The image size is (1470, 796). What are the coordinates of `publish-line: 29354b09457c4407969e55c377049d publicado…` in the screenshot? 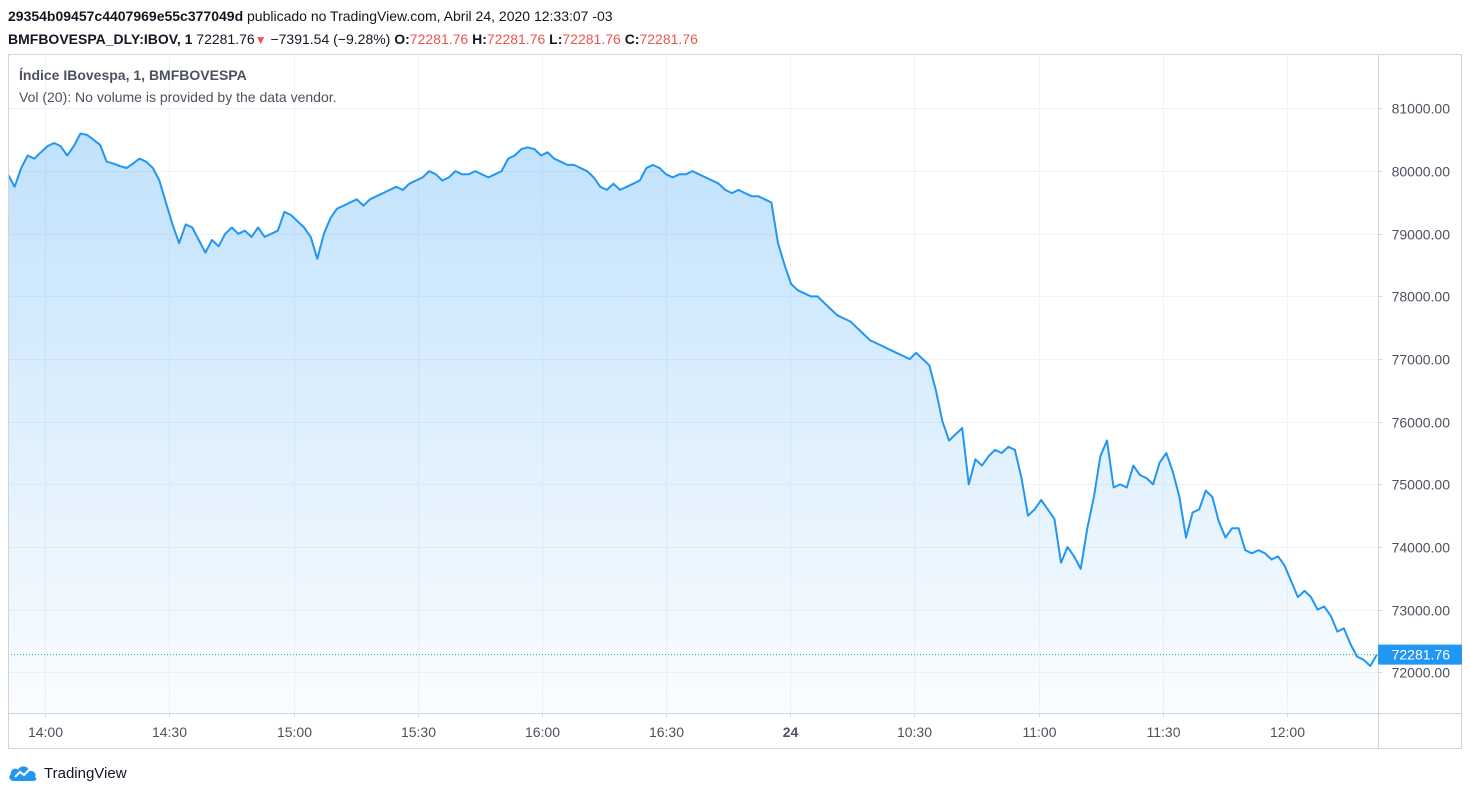 It's located at (310, 16).